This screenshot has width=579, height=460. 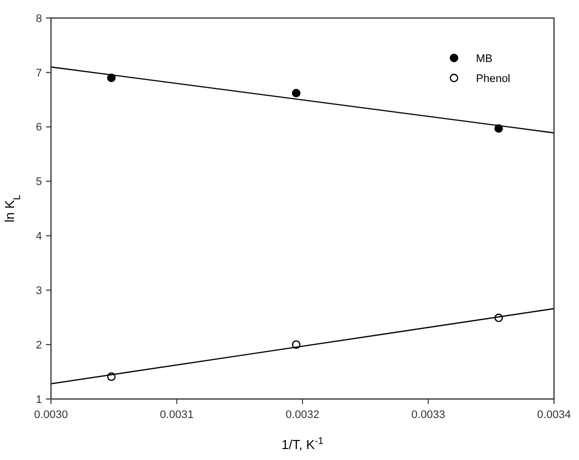 What do you see at coordinates (39, 128) in the screenshot?
I see `y-tick-label: 6` at bounding box center [39, 128].